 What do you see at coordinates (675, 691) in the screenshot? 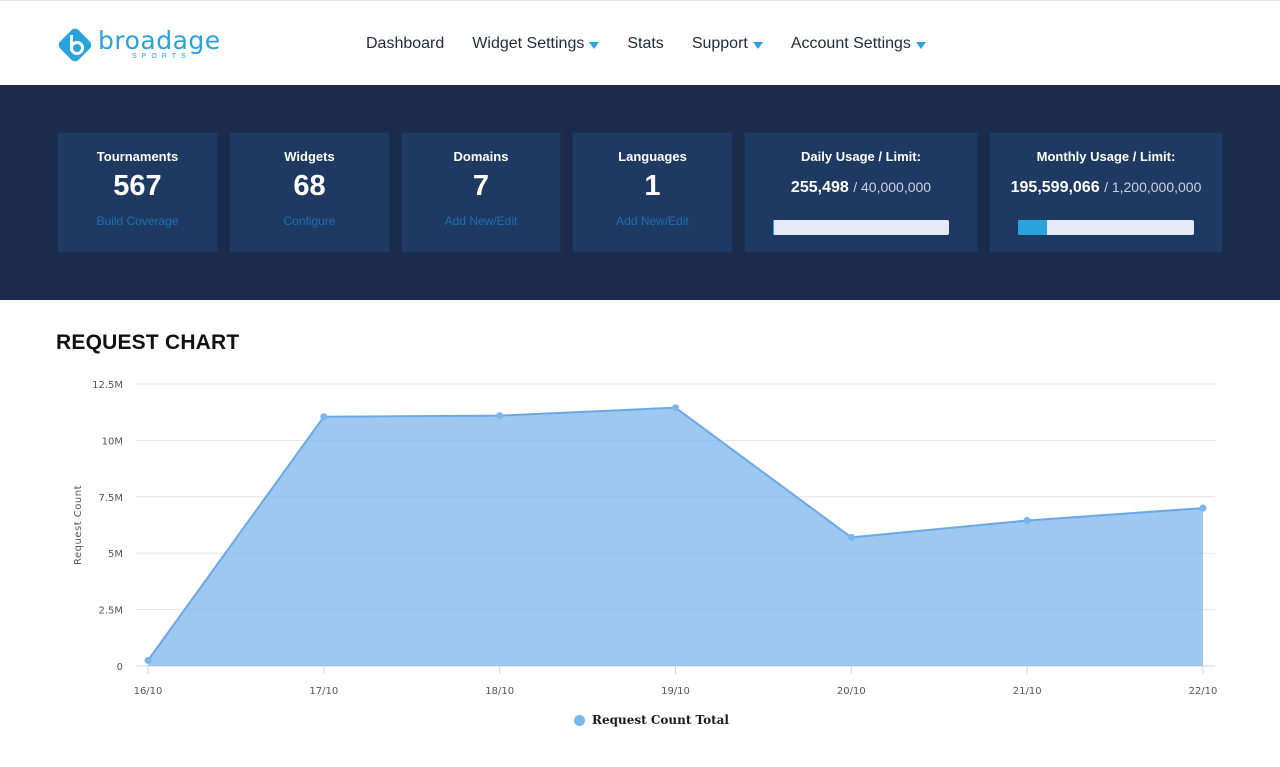
I see `x-tick-label: 19/10` at bounding box center [675, 691].